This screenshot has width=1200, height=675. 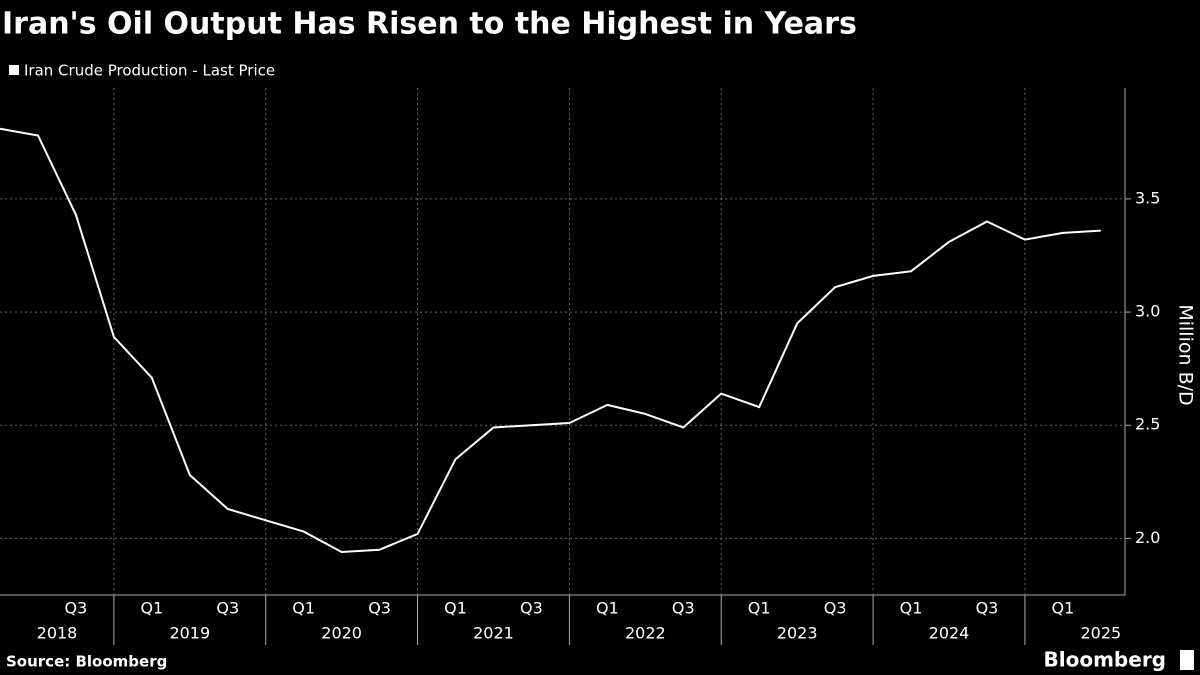 What do you see at coordinates (149, 71) in the screenshot?
I see `legend-label: Iran Crude Production - Last Price` at bounding box center [149, 71].